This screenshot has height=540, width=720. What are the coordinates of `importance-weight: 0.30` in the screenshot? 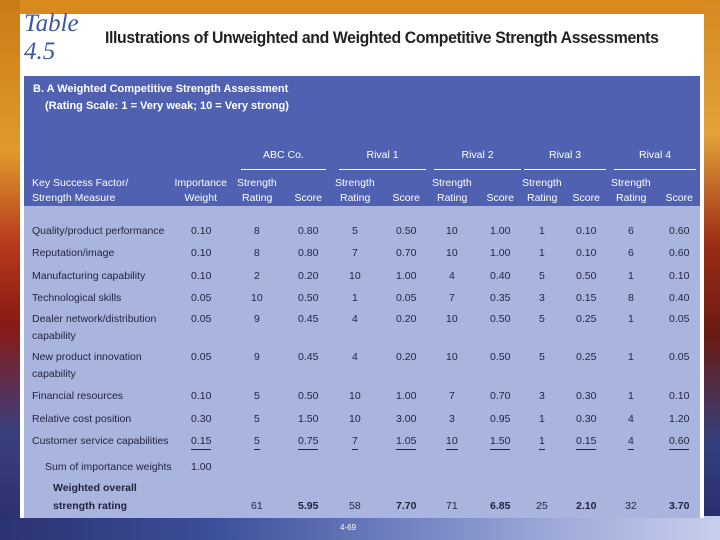 It's located at (201, 419).